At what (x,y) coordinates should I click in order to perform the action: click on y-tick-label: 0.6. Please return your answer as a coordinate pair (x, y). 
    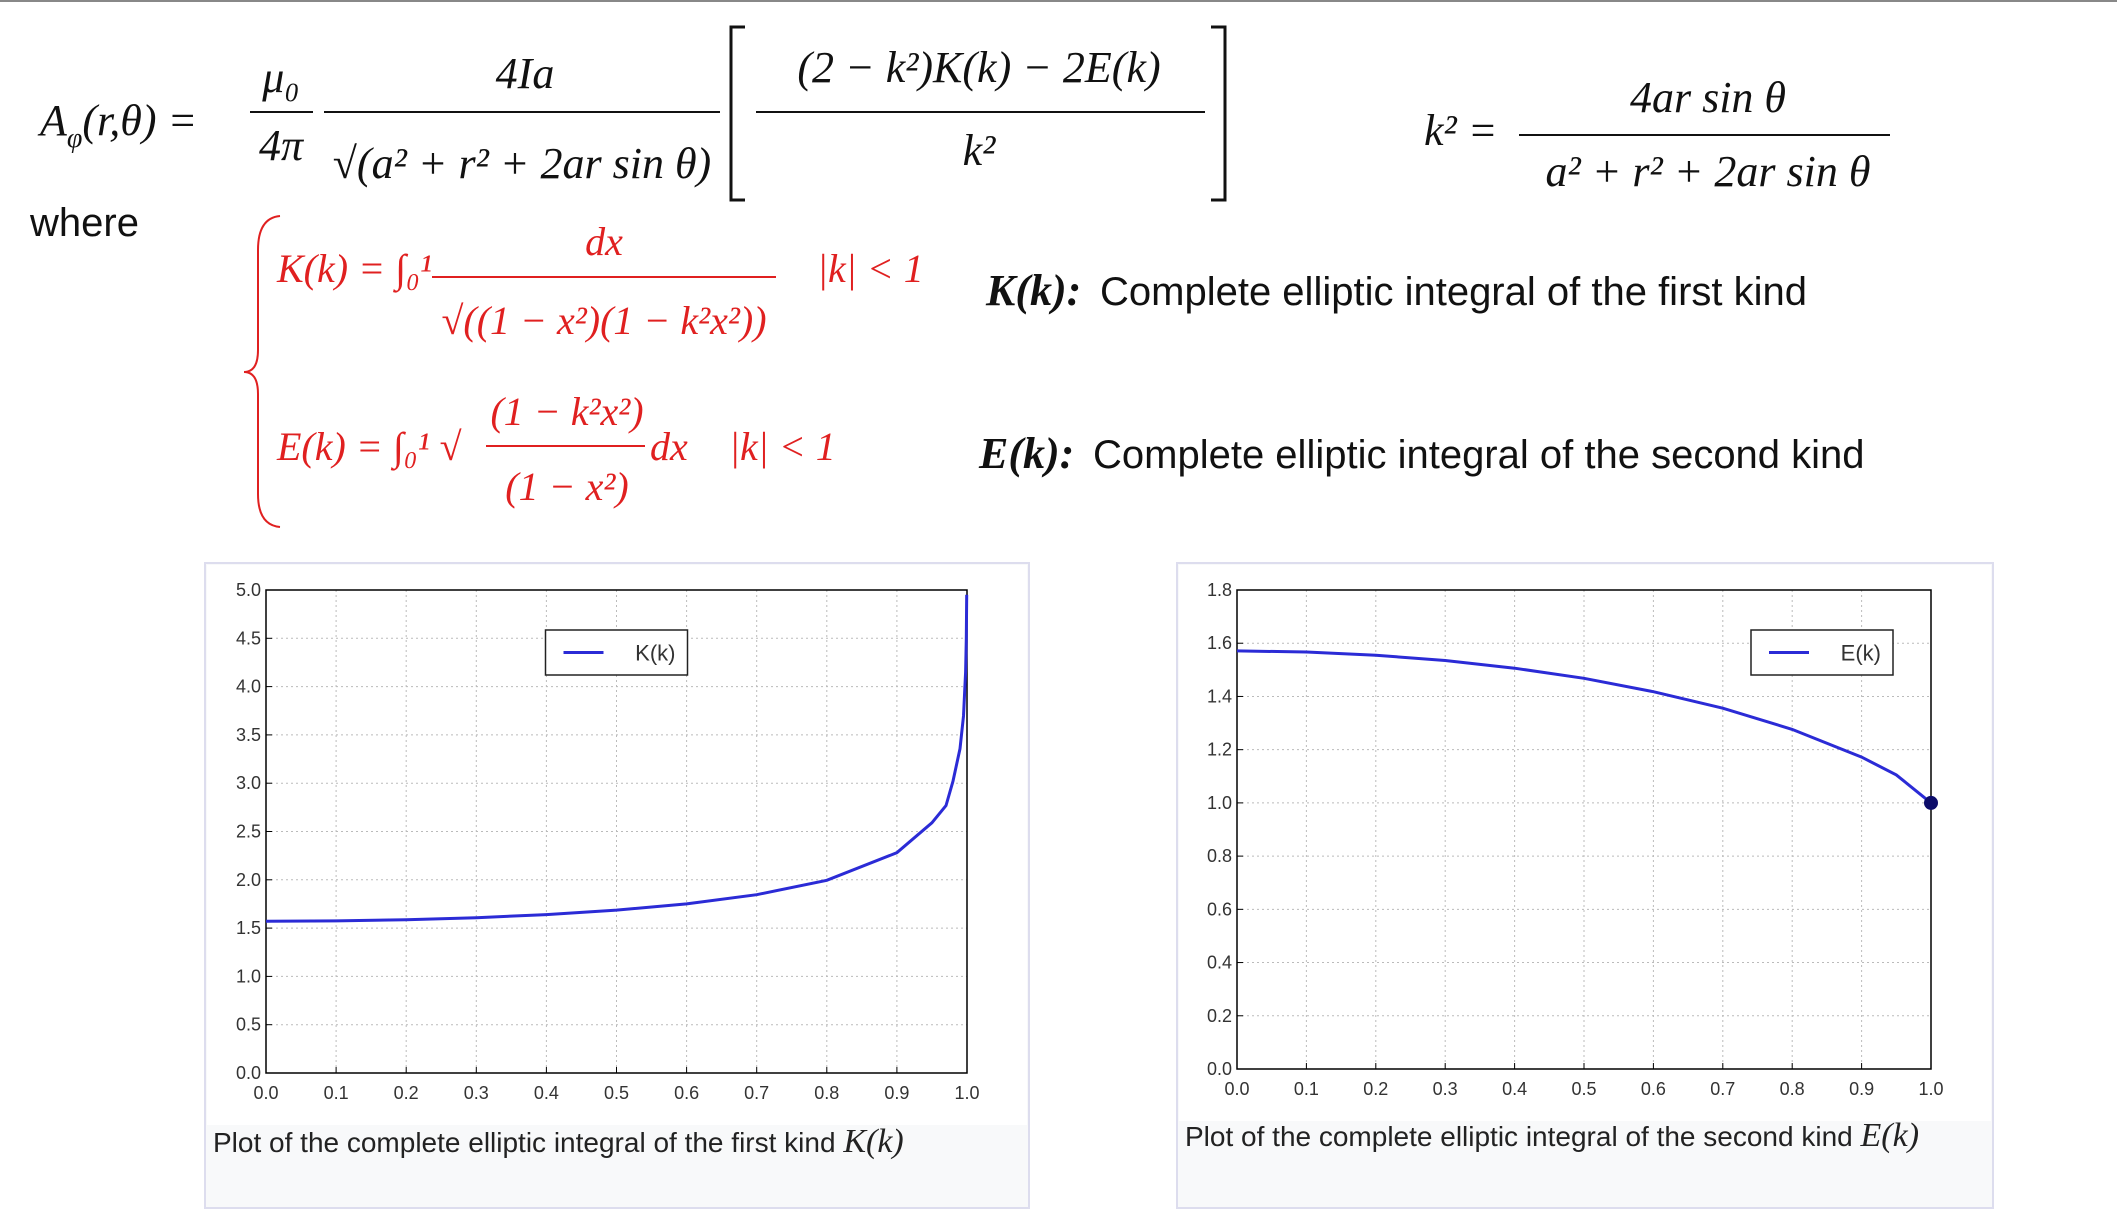
    Looking at the image, I should click on (1219, 909).